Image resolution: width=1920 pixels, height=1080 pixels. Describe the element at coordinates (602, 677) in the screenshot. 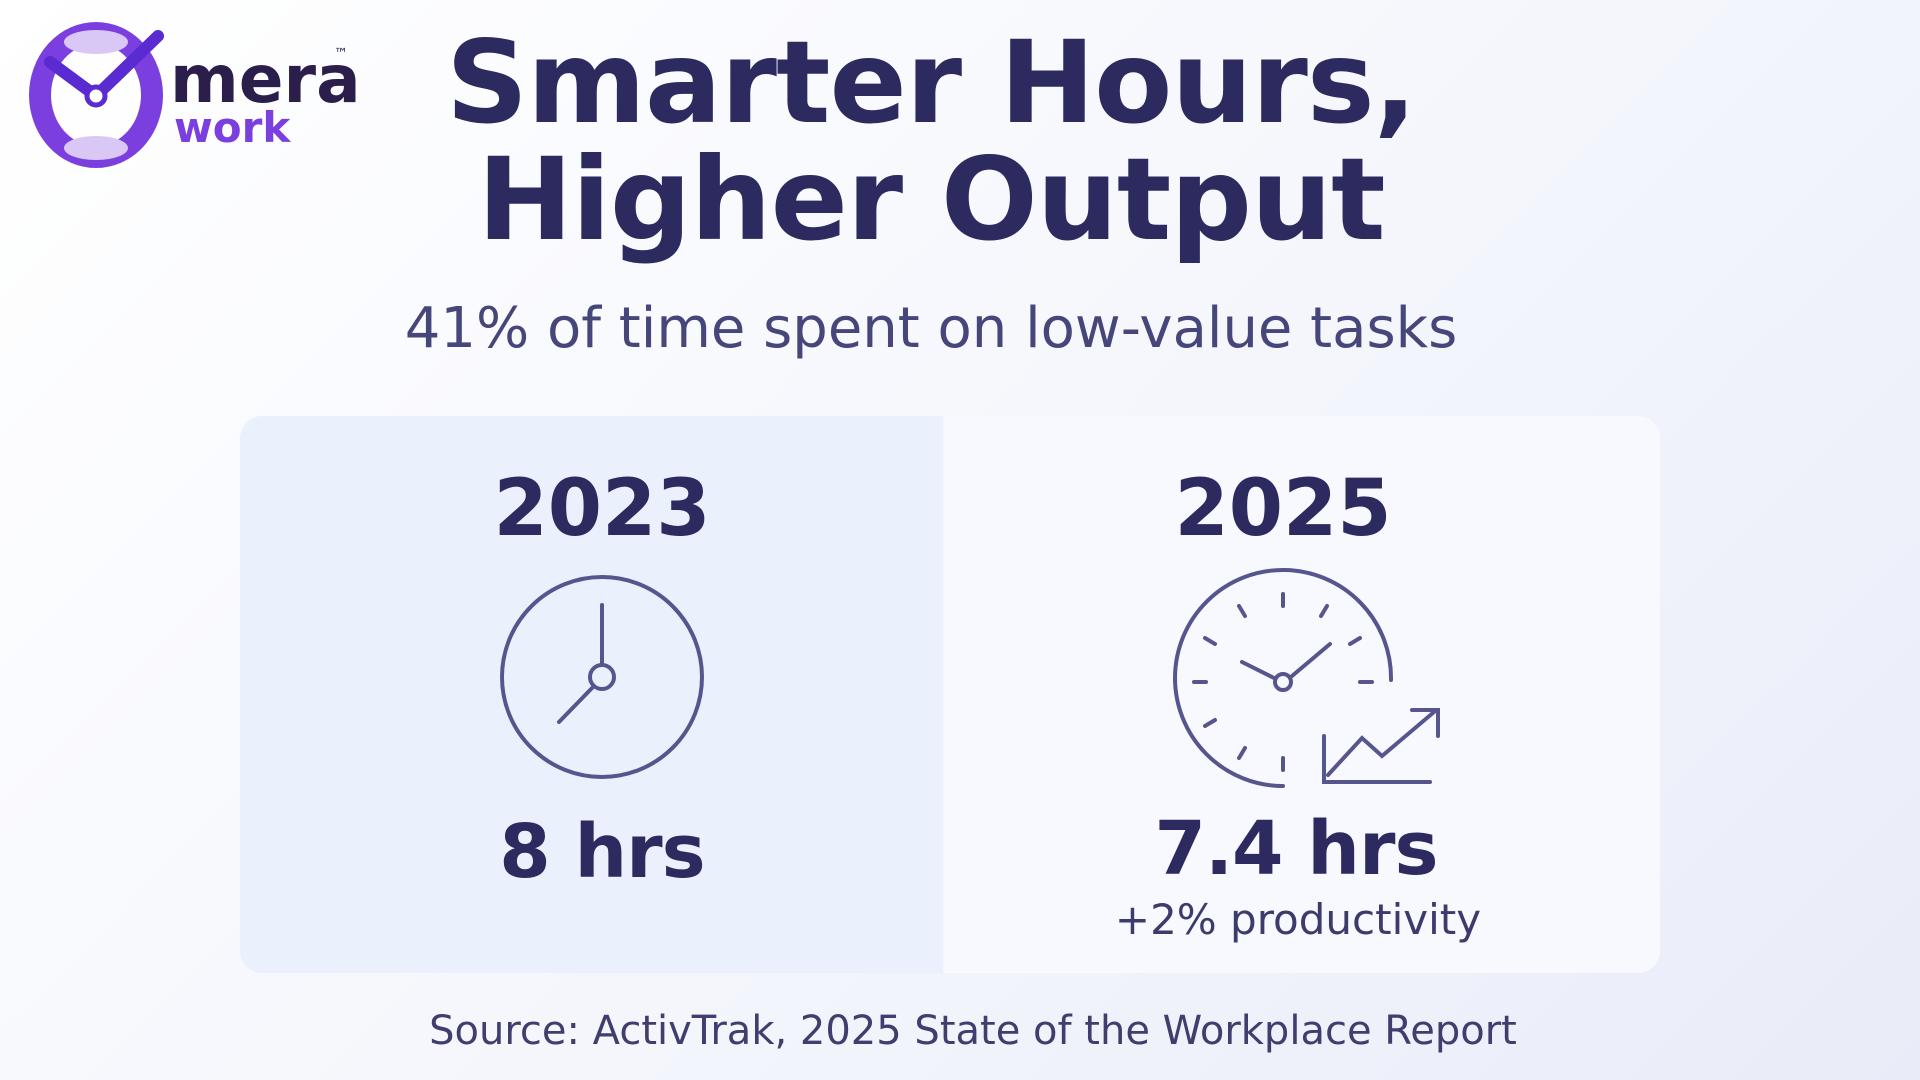

I see `clock-icon` at that location.